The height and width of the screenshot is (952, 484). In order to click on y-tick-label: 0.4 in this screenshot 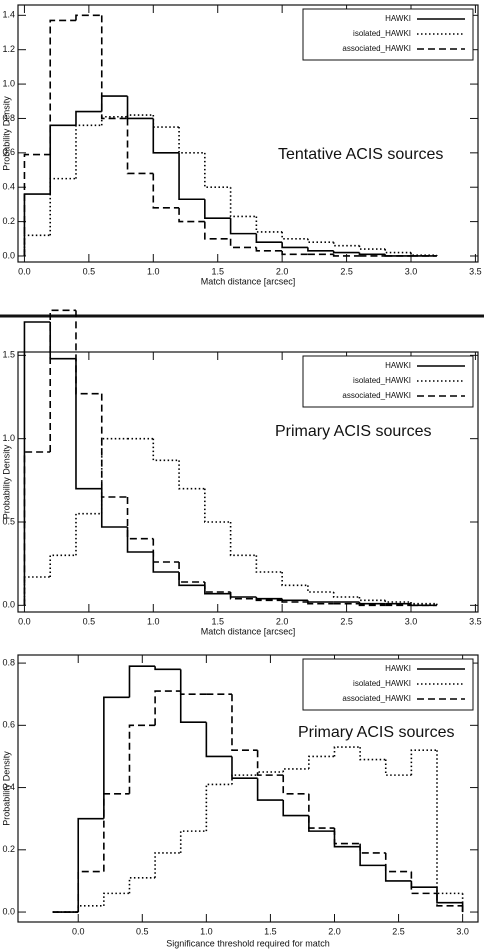, I will do `click(8, 187)`.